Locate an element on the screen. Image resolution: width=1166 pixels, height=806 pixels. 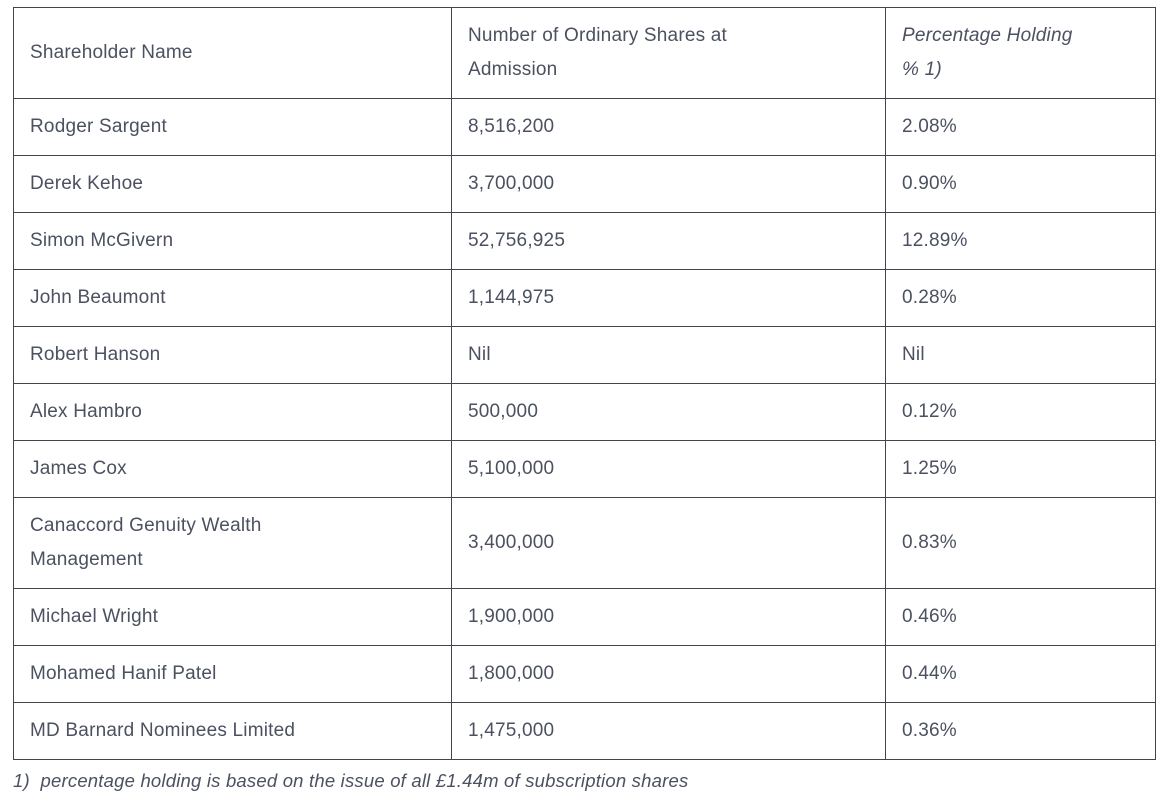
cell-shares: 500,000 is located at coordinates (668, 412).